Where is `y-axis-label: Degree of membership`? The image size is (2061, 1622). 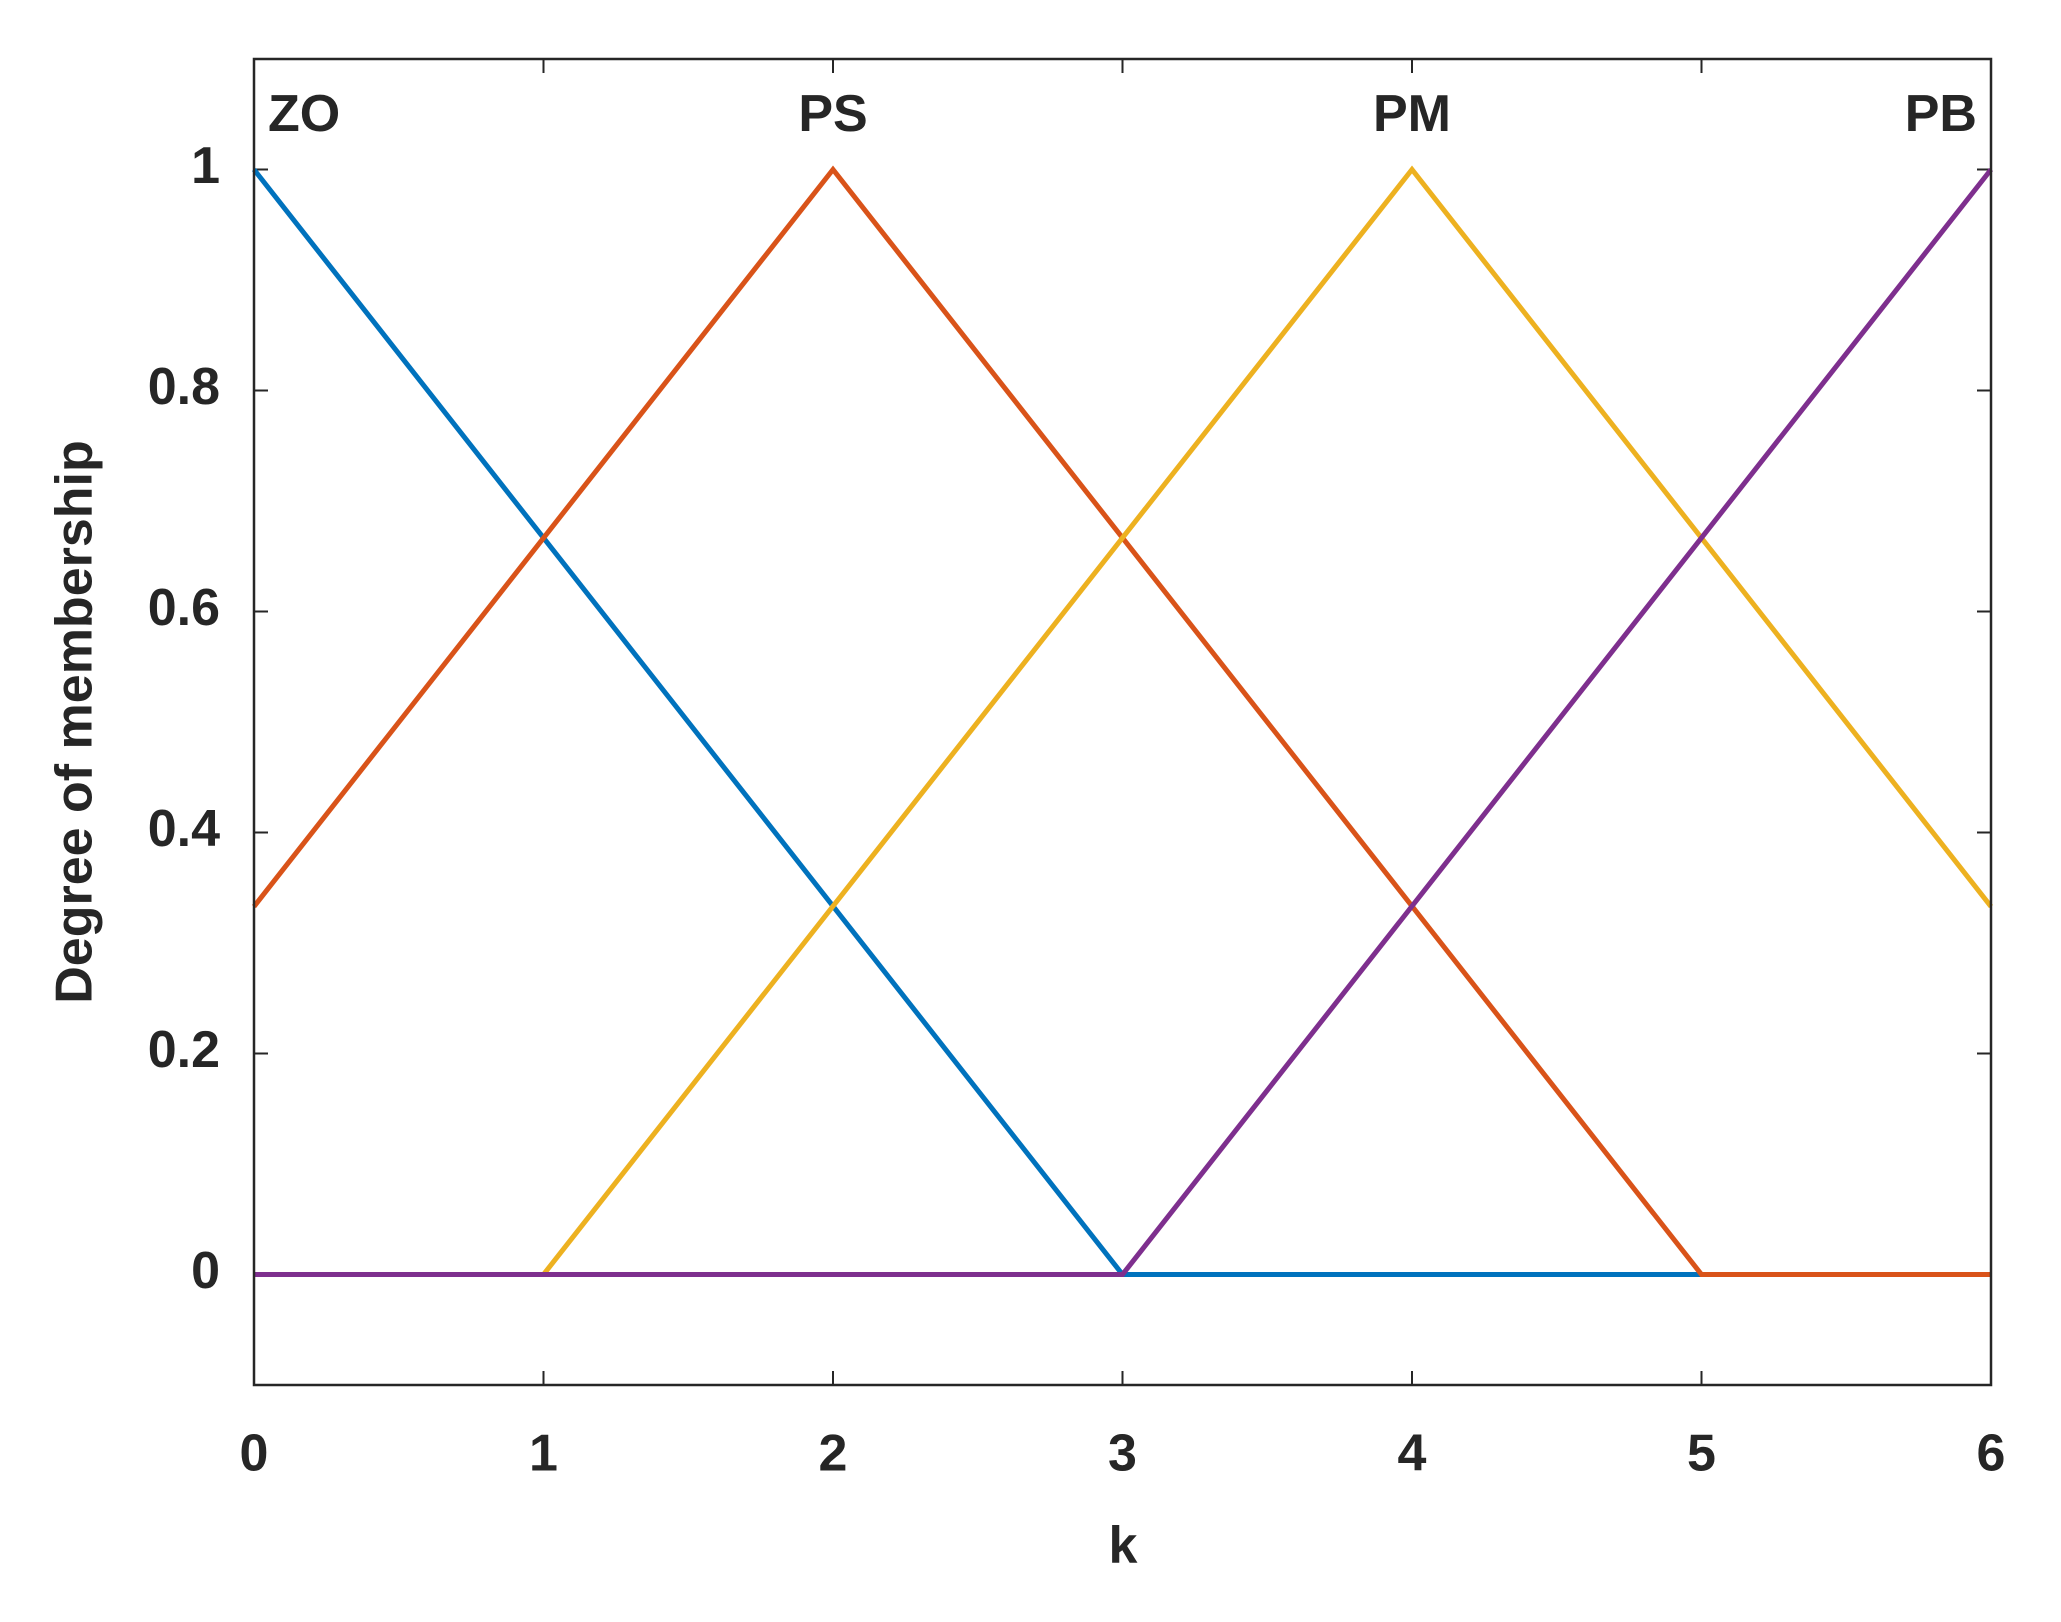
y-axis-label: Degree of membership is located at coordinates (75, 722).